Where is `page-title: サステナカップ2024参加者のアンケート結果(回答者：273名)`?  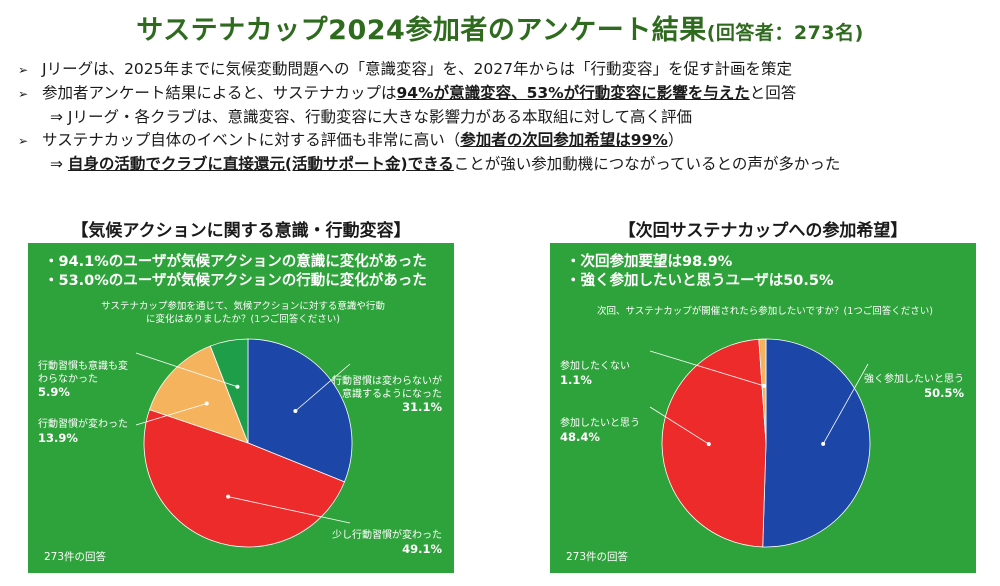 page-title: サステナカップ2024参加者のアンケート結果(回答者：273名) is located at coordinates (500, 27).